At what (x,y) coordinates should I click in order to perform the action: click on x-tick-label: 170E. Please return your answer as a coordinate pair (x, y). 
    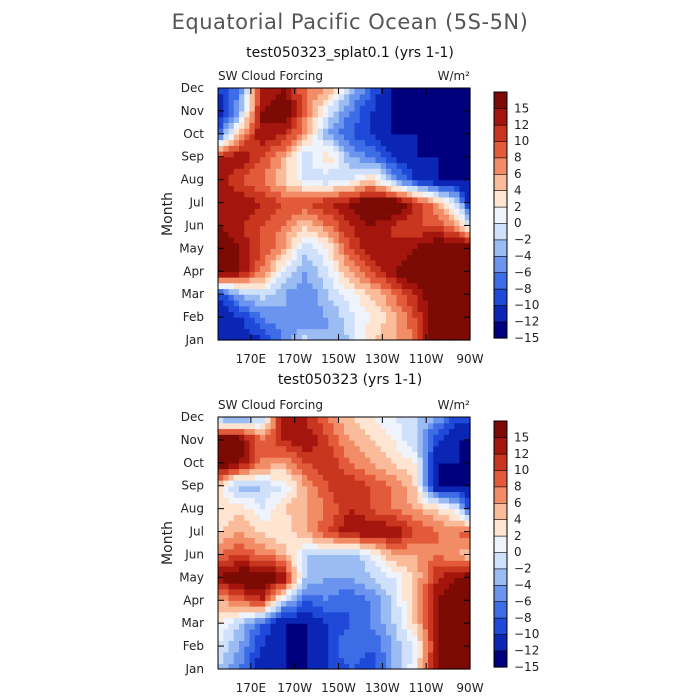
    Looking at the image, I should click on (251, 688).